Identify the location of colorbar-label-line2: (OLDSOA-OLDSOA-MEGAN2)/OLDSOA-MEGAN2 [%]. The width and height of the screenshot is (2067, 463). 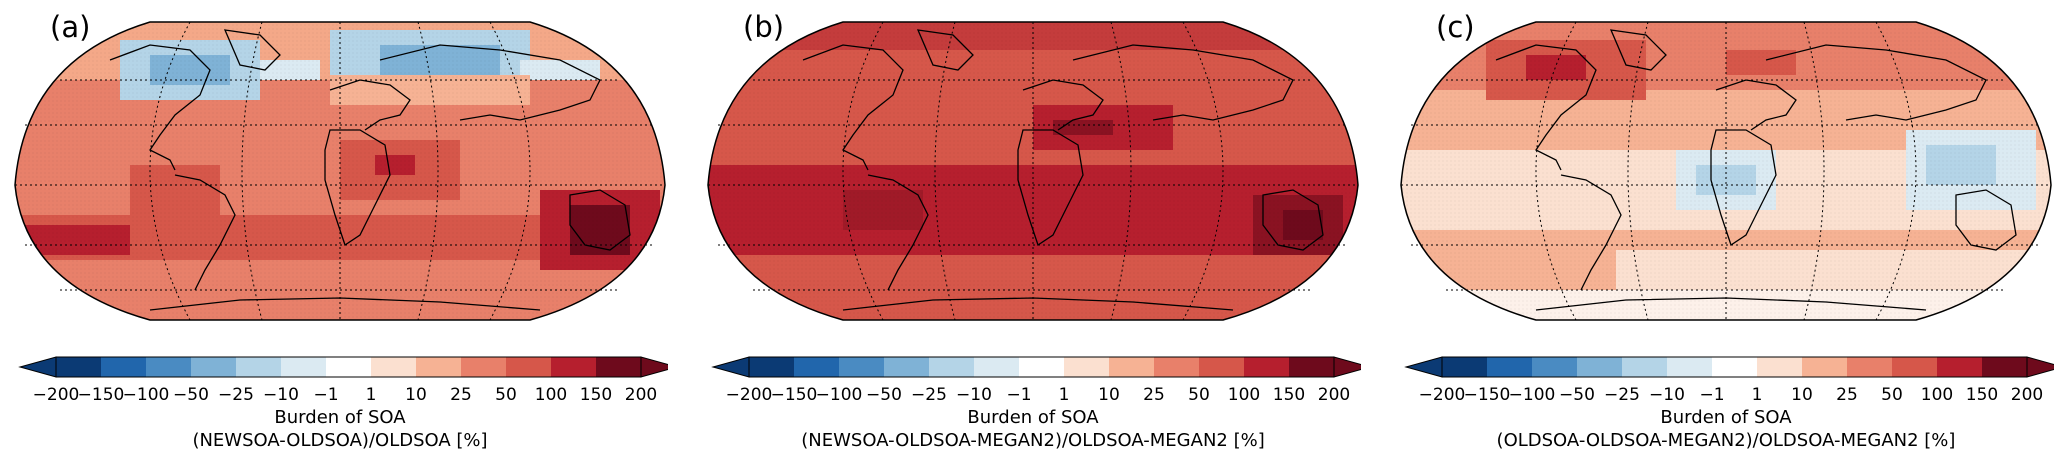
(1726, 440).